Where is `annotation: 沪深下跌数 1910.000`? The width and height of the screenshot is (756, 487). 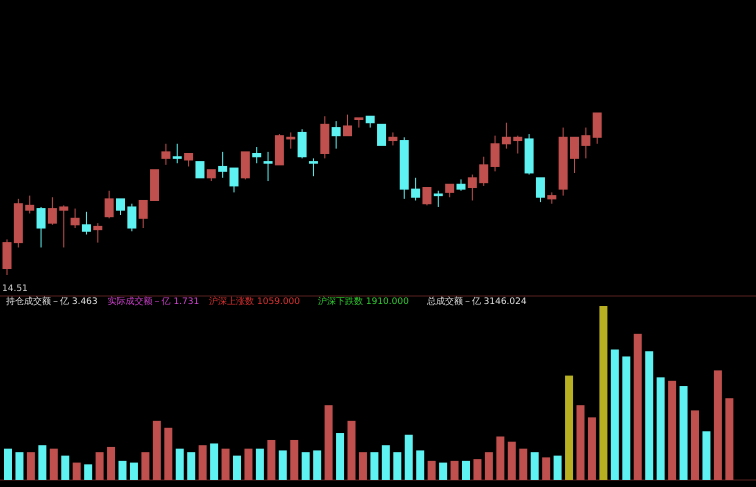
annotation: 沪深下跌数 1910.000 is located at coordinates (364, 301).